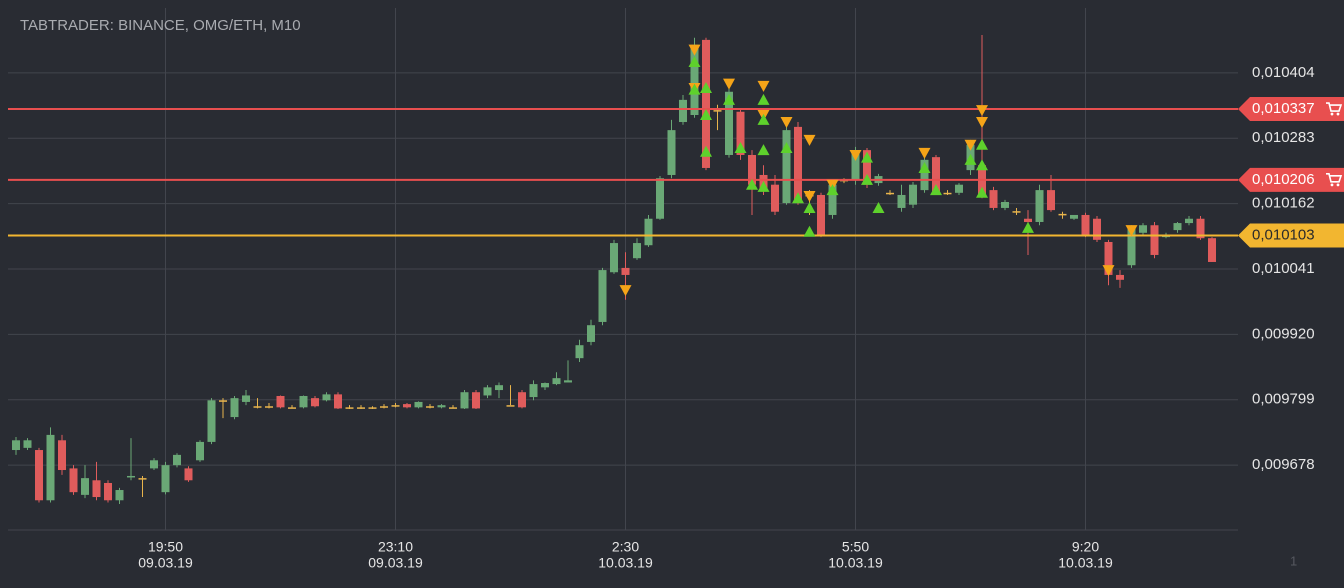 The height and width of the screenshot is (588, 1344). Describe the element at coordinates (1085, 547) in the screenshot. I see `x-tick-label: 9:20` at that location.